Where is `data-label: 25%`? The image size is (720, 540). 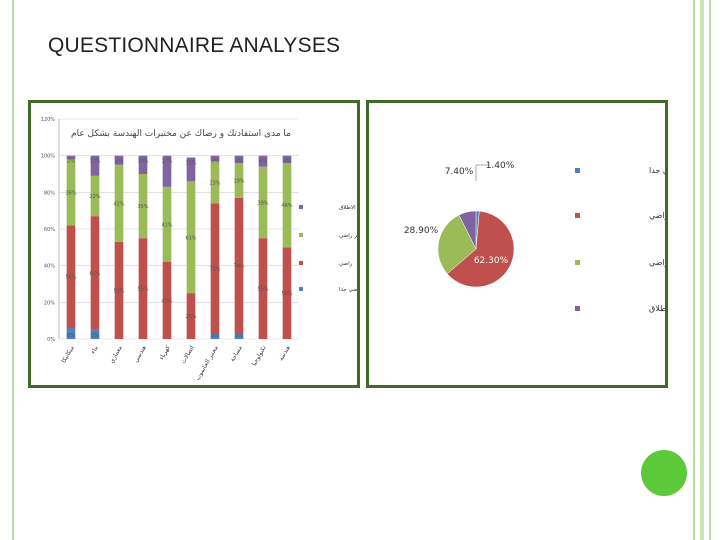 data-label: 25% is located at coordinates (190, 317).